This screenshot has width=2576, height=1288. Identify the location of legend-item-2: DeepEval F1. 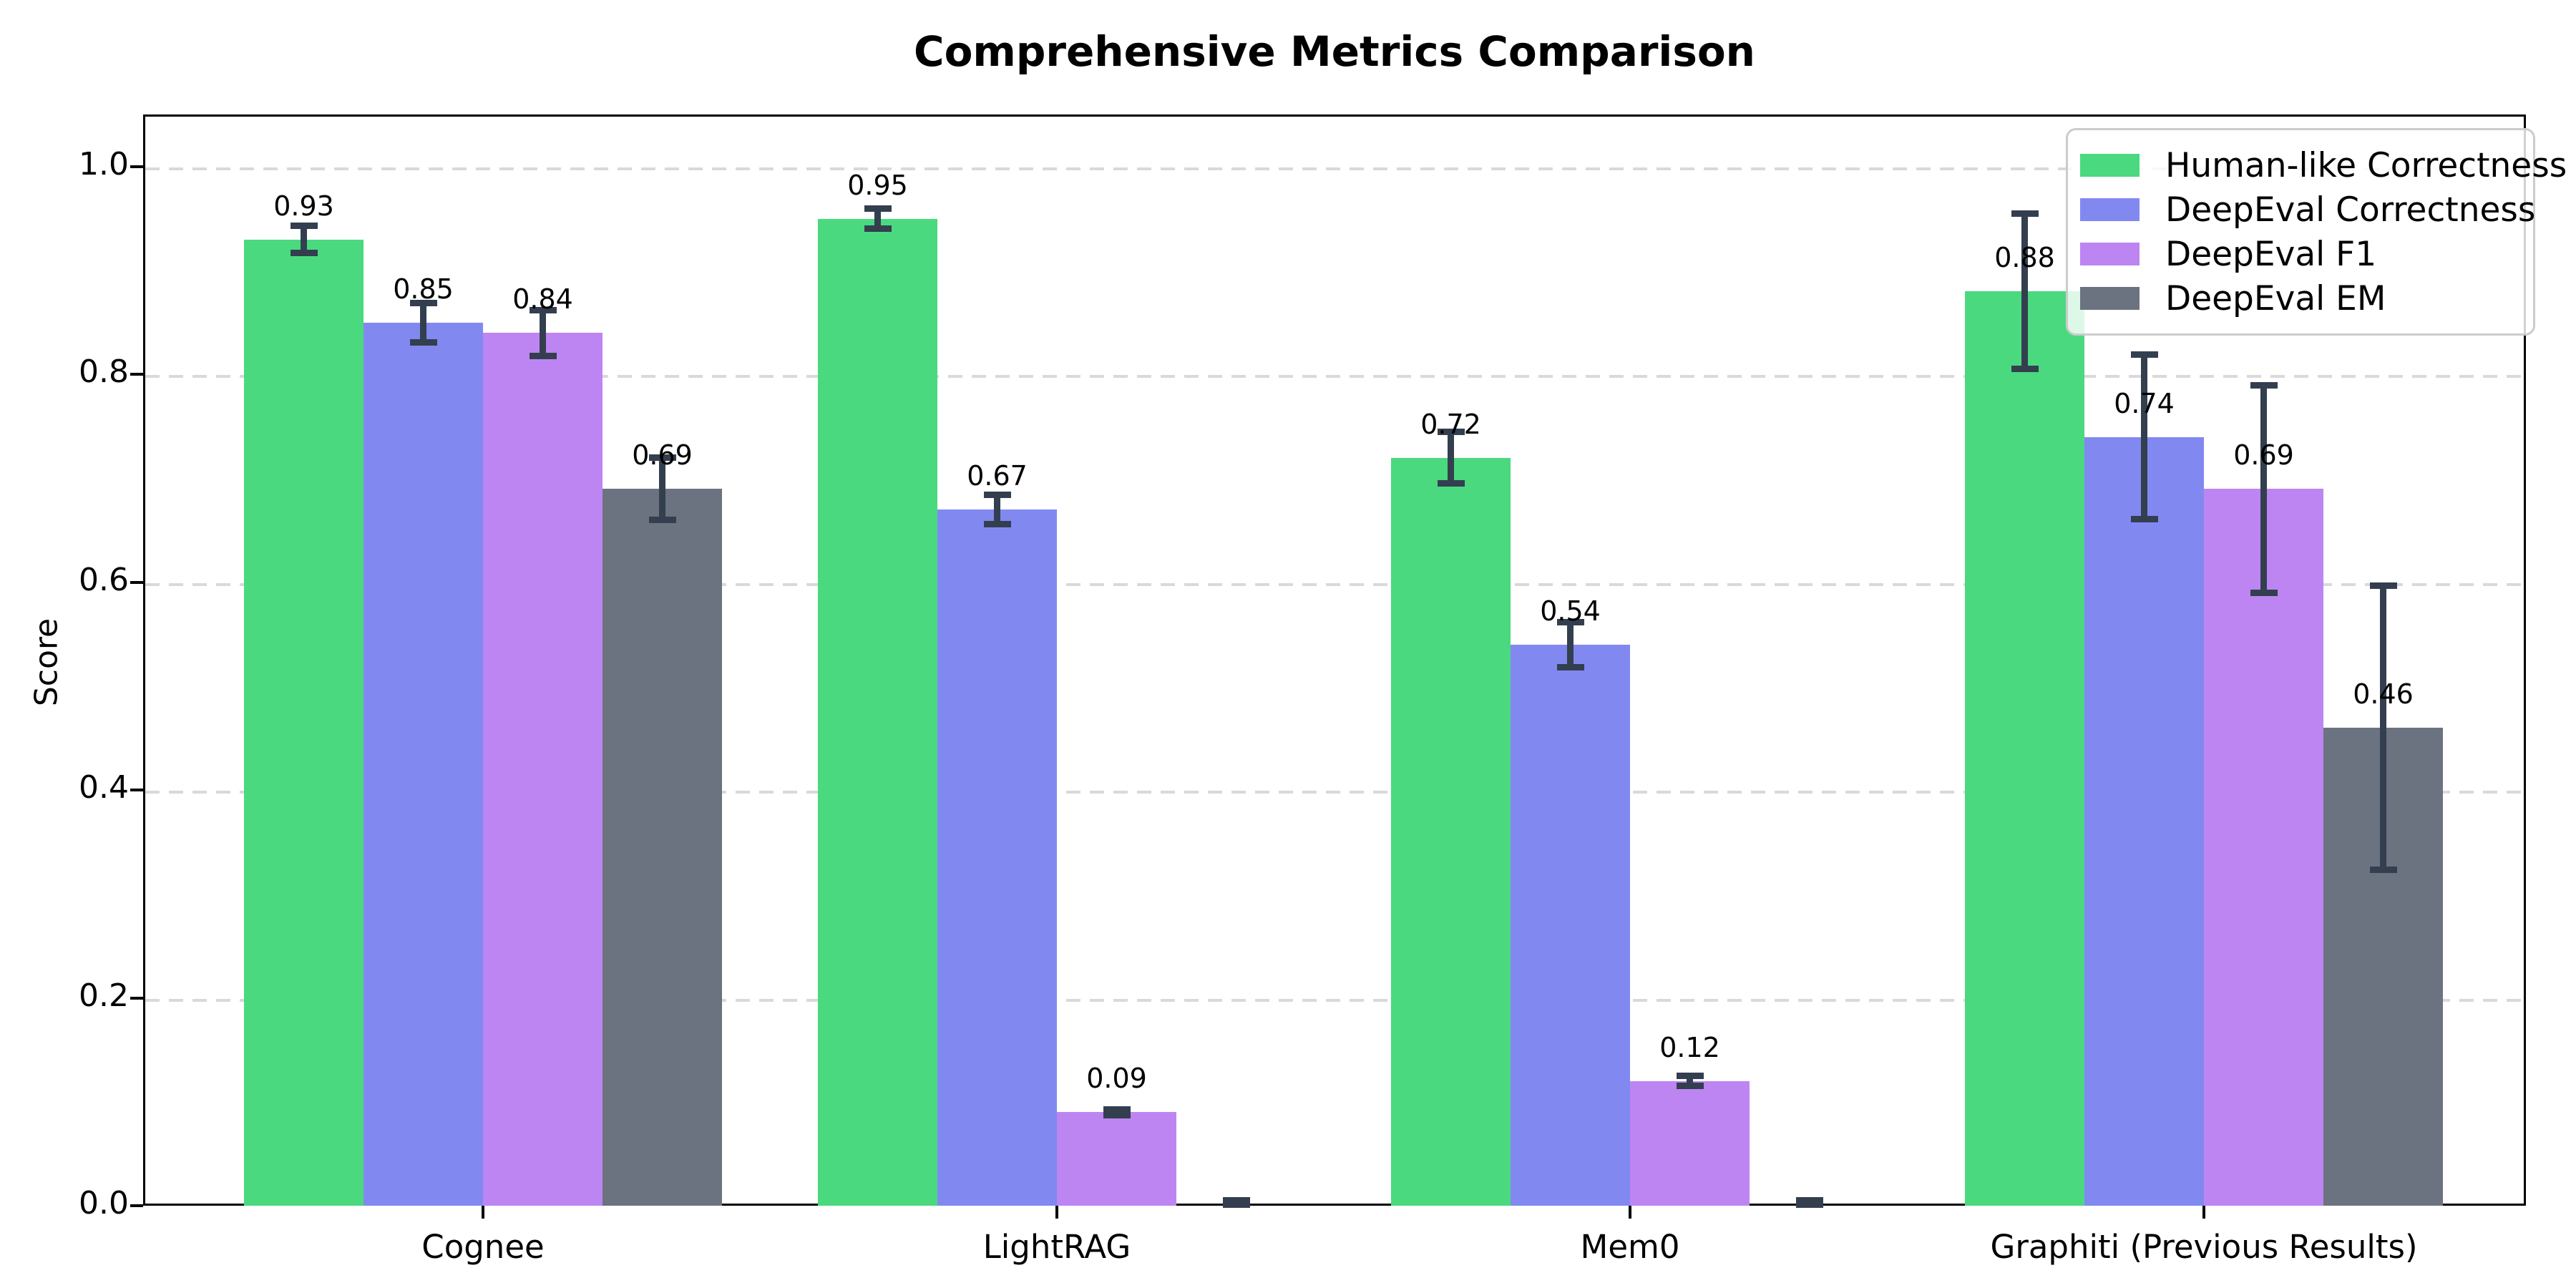
(2298, 254).